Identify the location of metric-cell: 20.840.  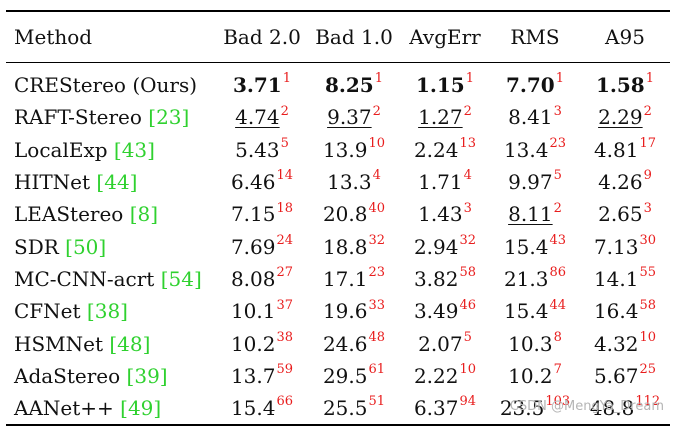
(354, 214).